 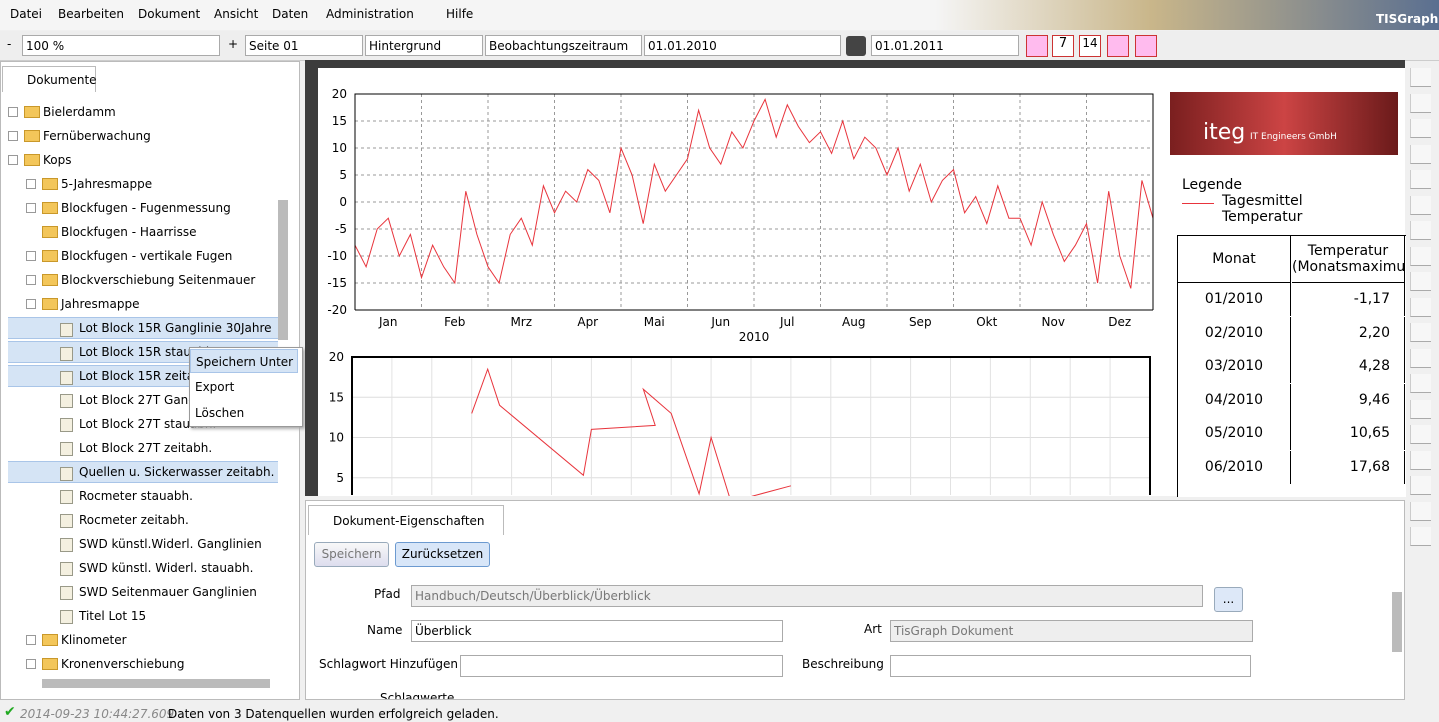 What do you see at coordinates (597, 631) in the screenshot?
I see `name-field: Überblick` at bounding box center [597, 631].